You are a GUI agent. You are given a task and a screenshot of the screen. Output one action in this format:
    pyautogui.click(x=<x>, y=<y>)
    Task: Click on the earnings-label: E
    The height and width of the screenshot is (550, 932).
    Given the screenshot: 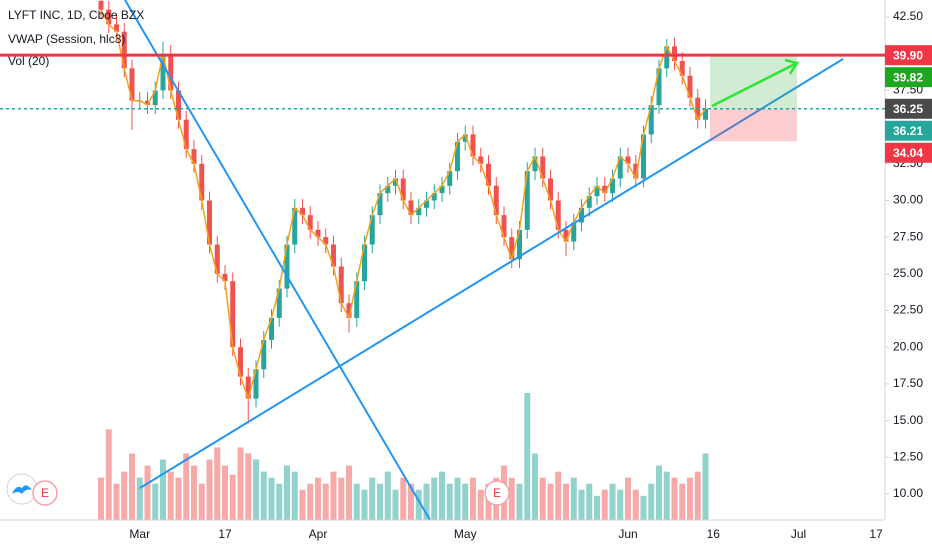 What is the action you would take?
    pyautogui.click(x=45, y=493)
    